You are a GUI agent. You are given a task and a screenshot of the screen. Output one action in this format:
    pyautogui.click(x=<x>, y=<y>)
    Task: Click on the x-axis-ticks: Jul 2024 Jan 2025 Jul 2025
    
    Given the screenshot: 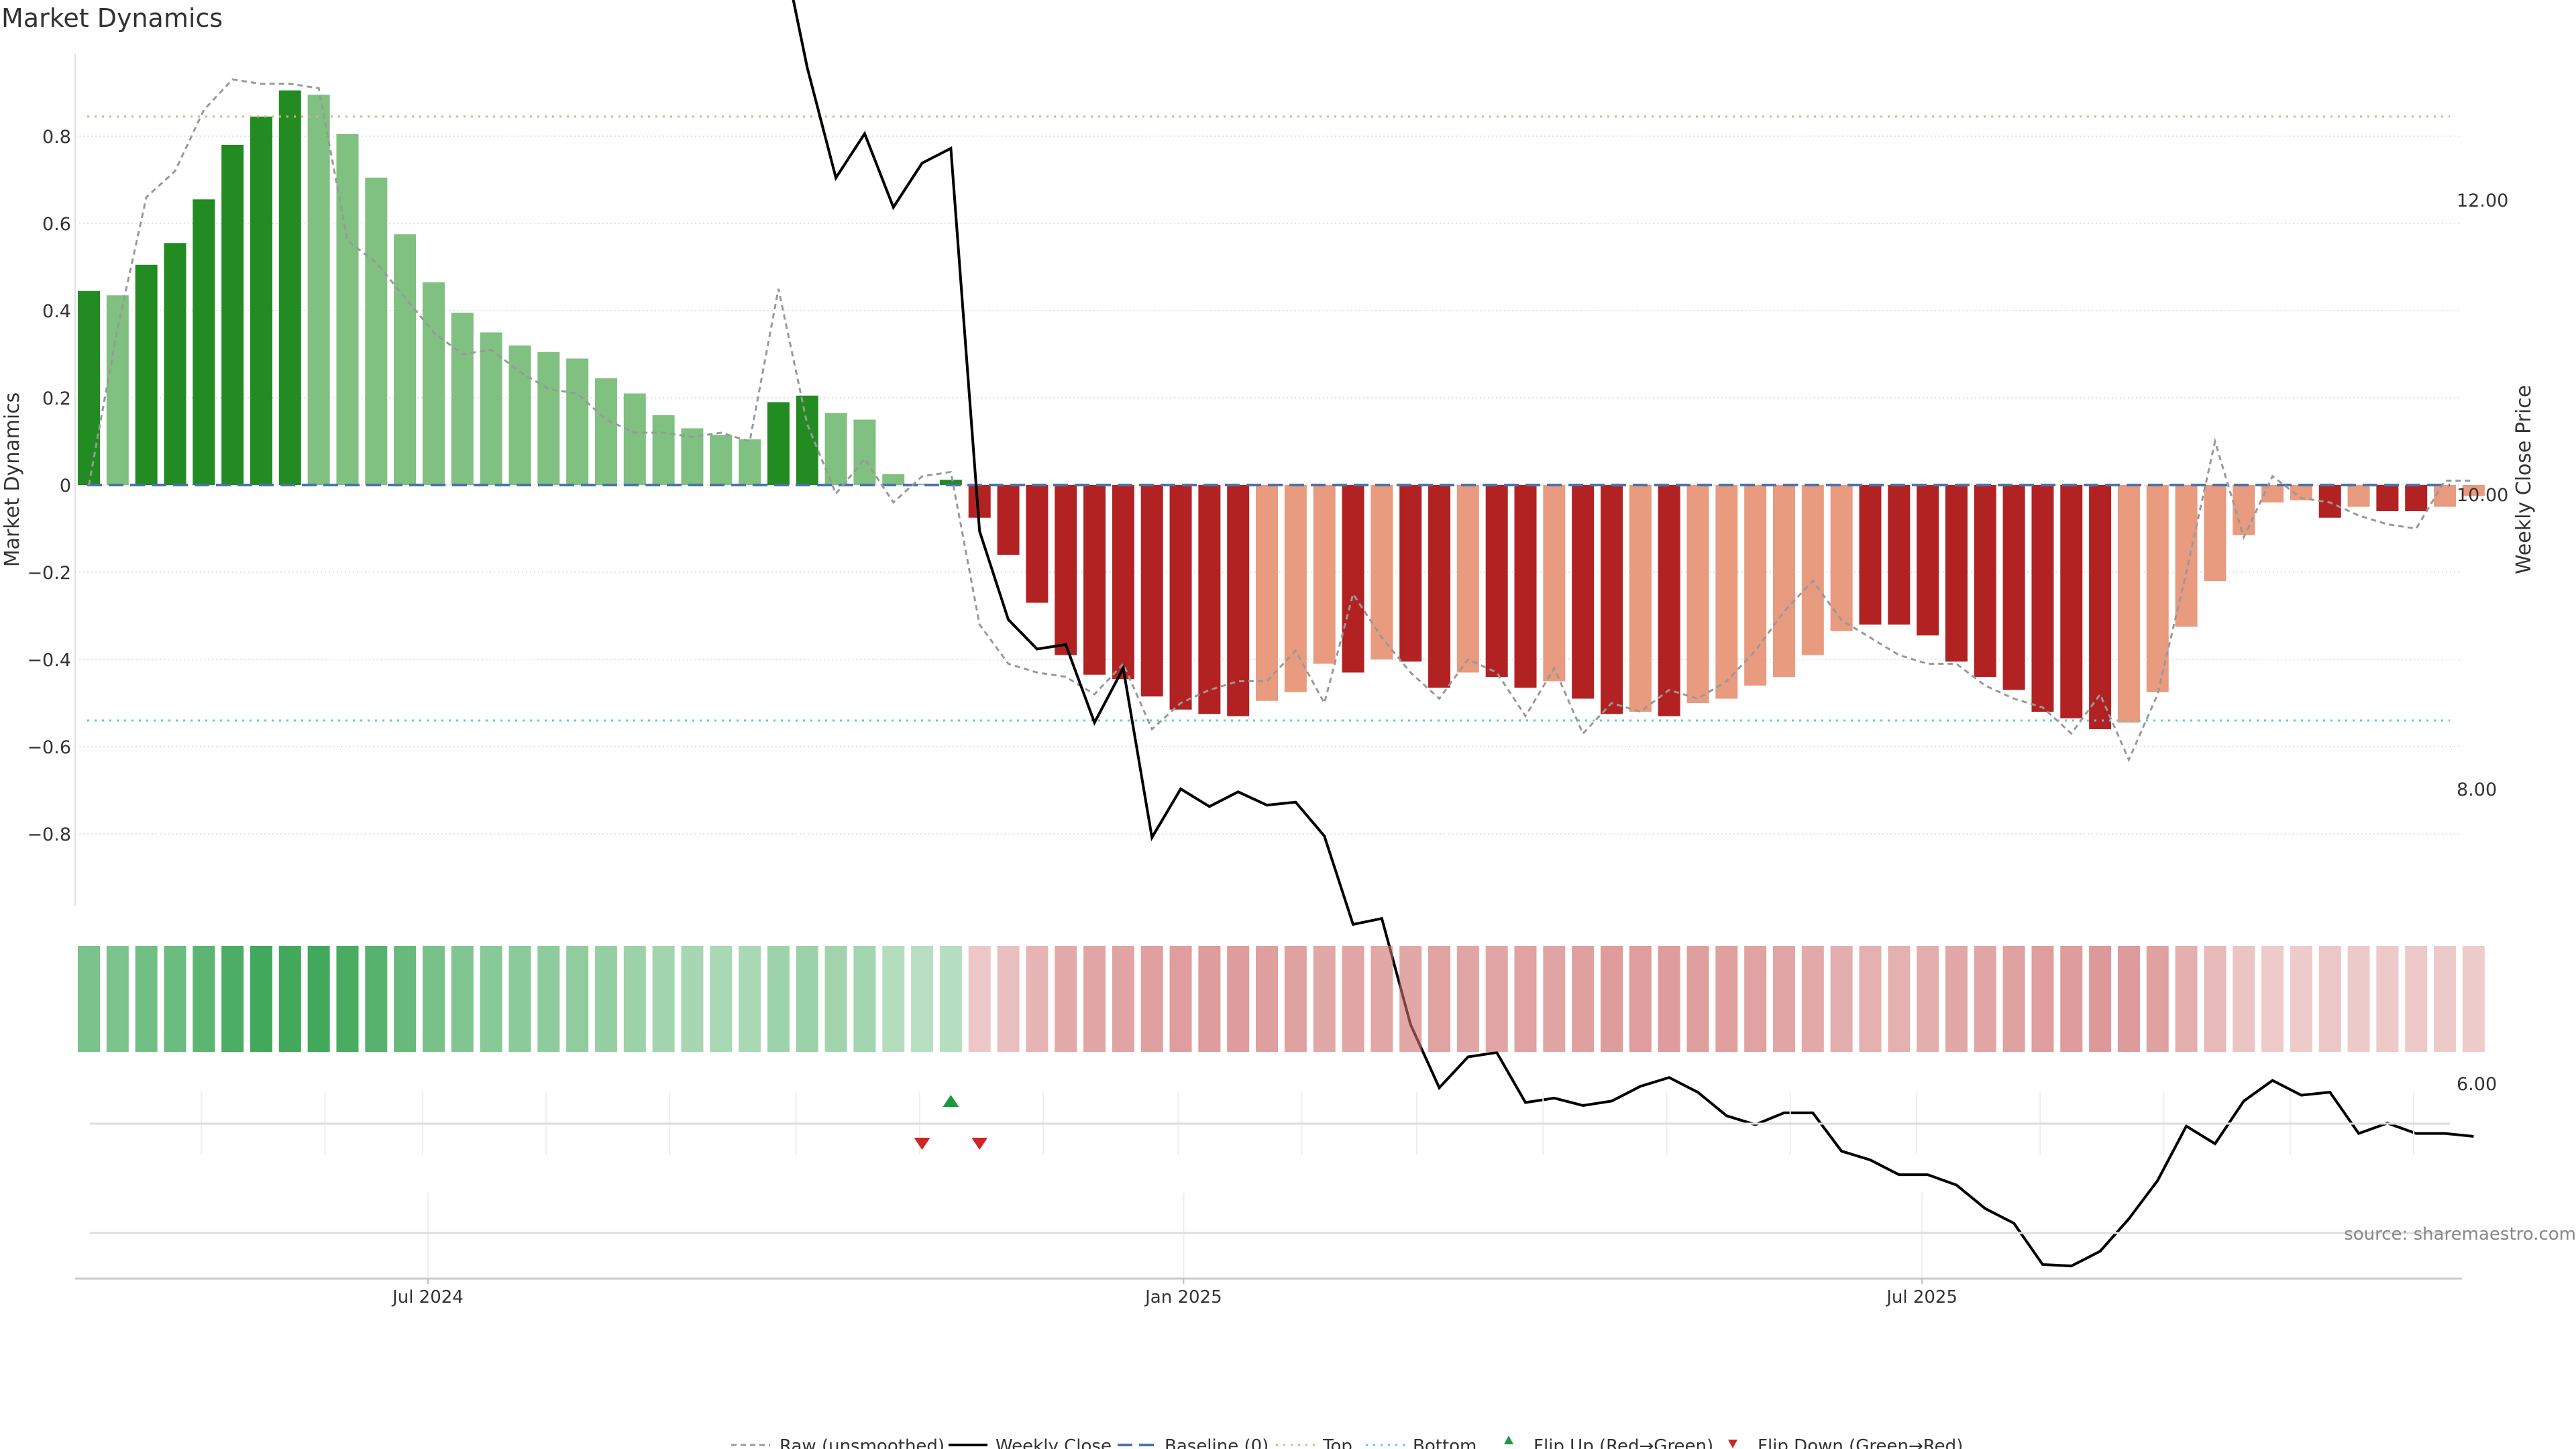 What is the action you would take?
    pyautogui.click(x=1174, y=1293)
    